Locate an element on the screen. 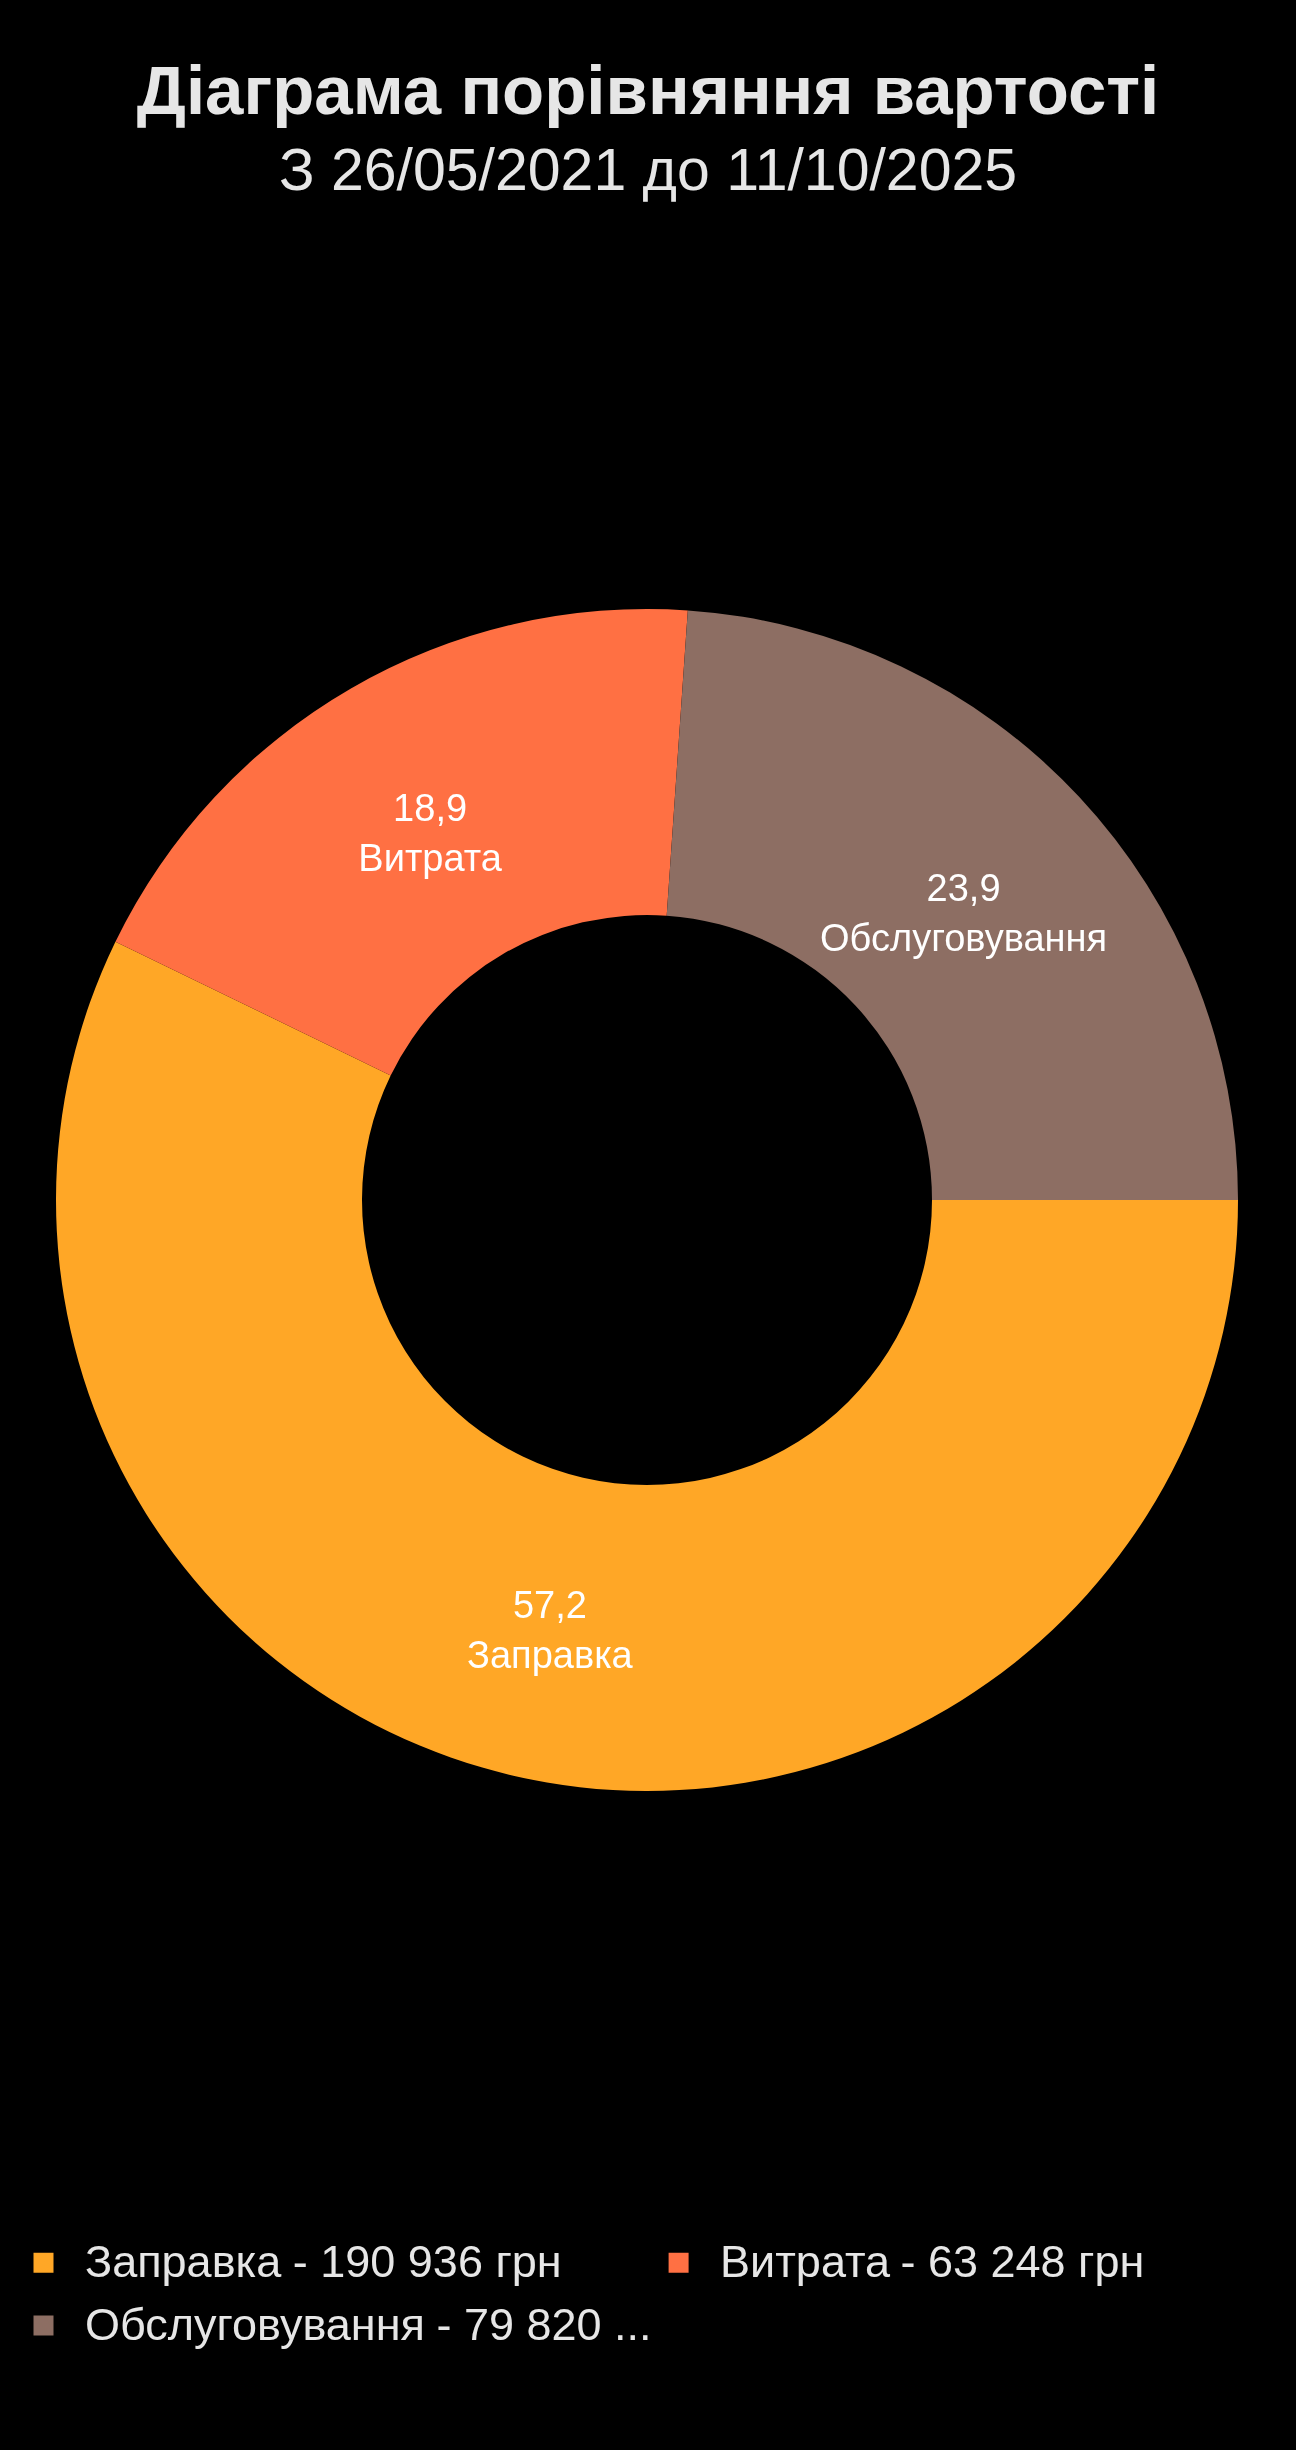 This screenshot has width=1296, height=2450. slice-label: Обслуговування is located at coordinates (964, 937).